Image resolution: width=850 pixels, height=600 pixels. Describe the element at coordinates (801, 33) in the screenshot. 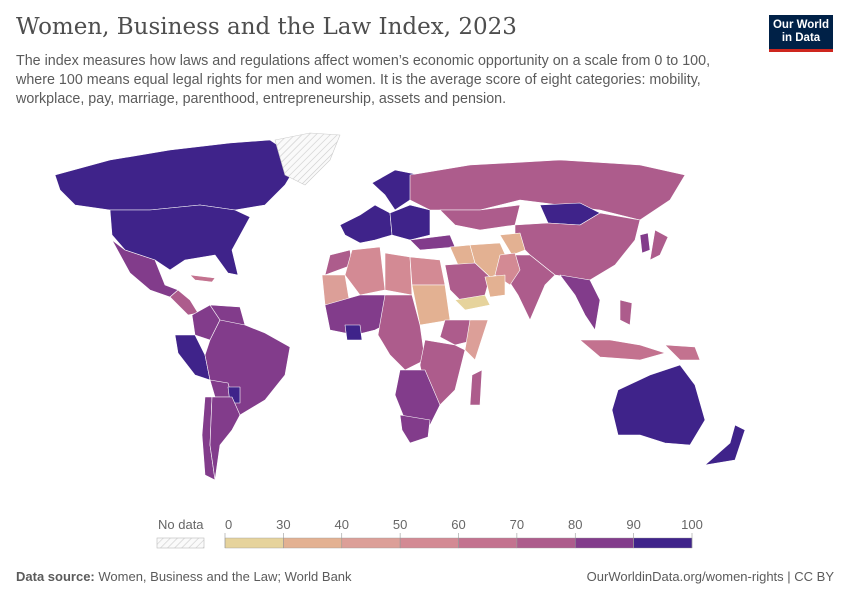

I see `owid-logo: Our World in Data` at that location.